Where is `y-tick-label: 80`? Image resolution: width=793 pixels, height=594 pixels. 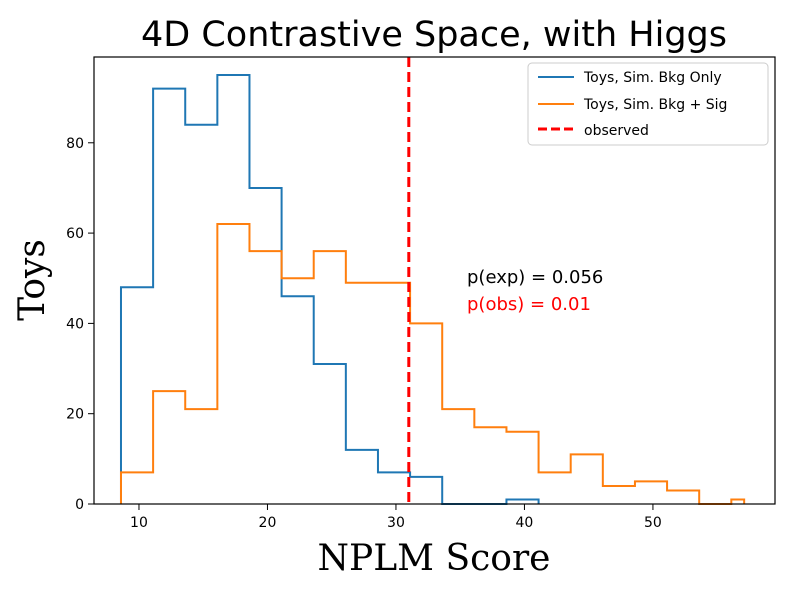
y-tick-label: 80 is located at coordinates (75, 144).